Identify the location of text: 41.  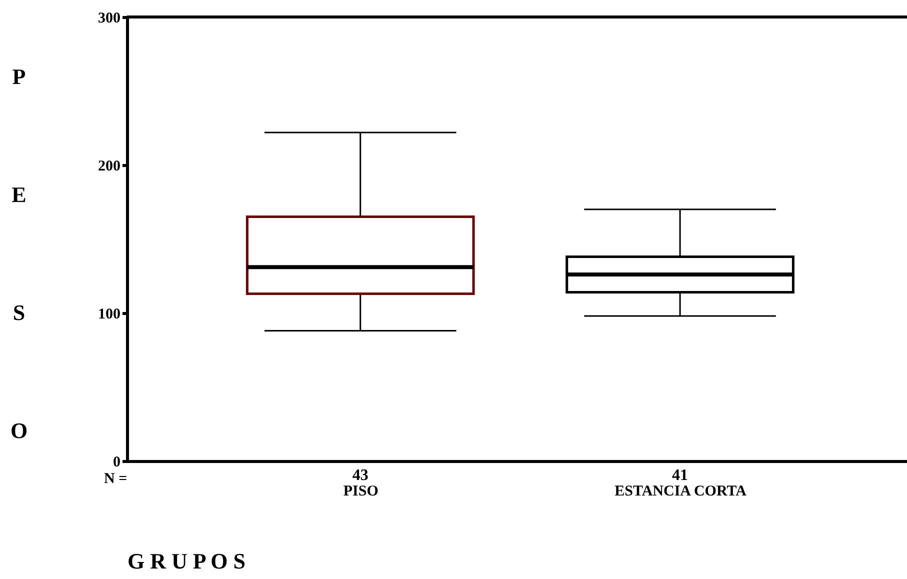
(680, 475).